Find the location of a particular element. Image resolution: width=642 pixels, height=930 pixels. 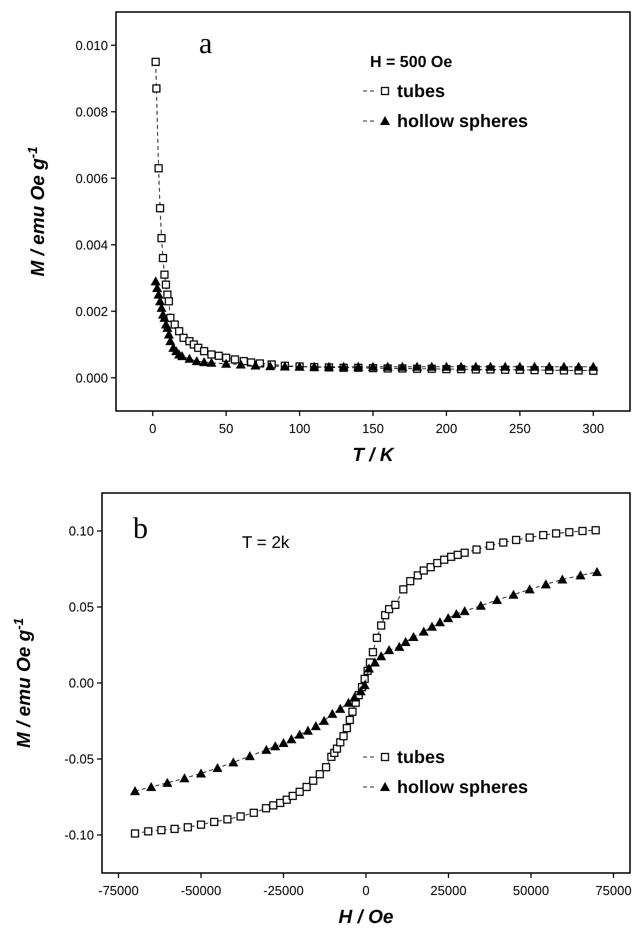

x-tick-label: -25000 is located at coordinates (283, 890).